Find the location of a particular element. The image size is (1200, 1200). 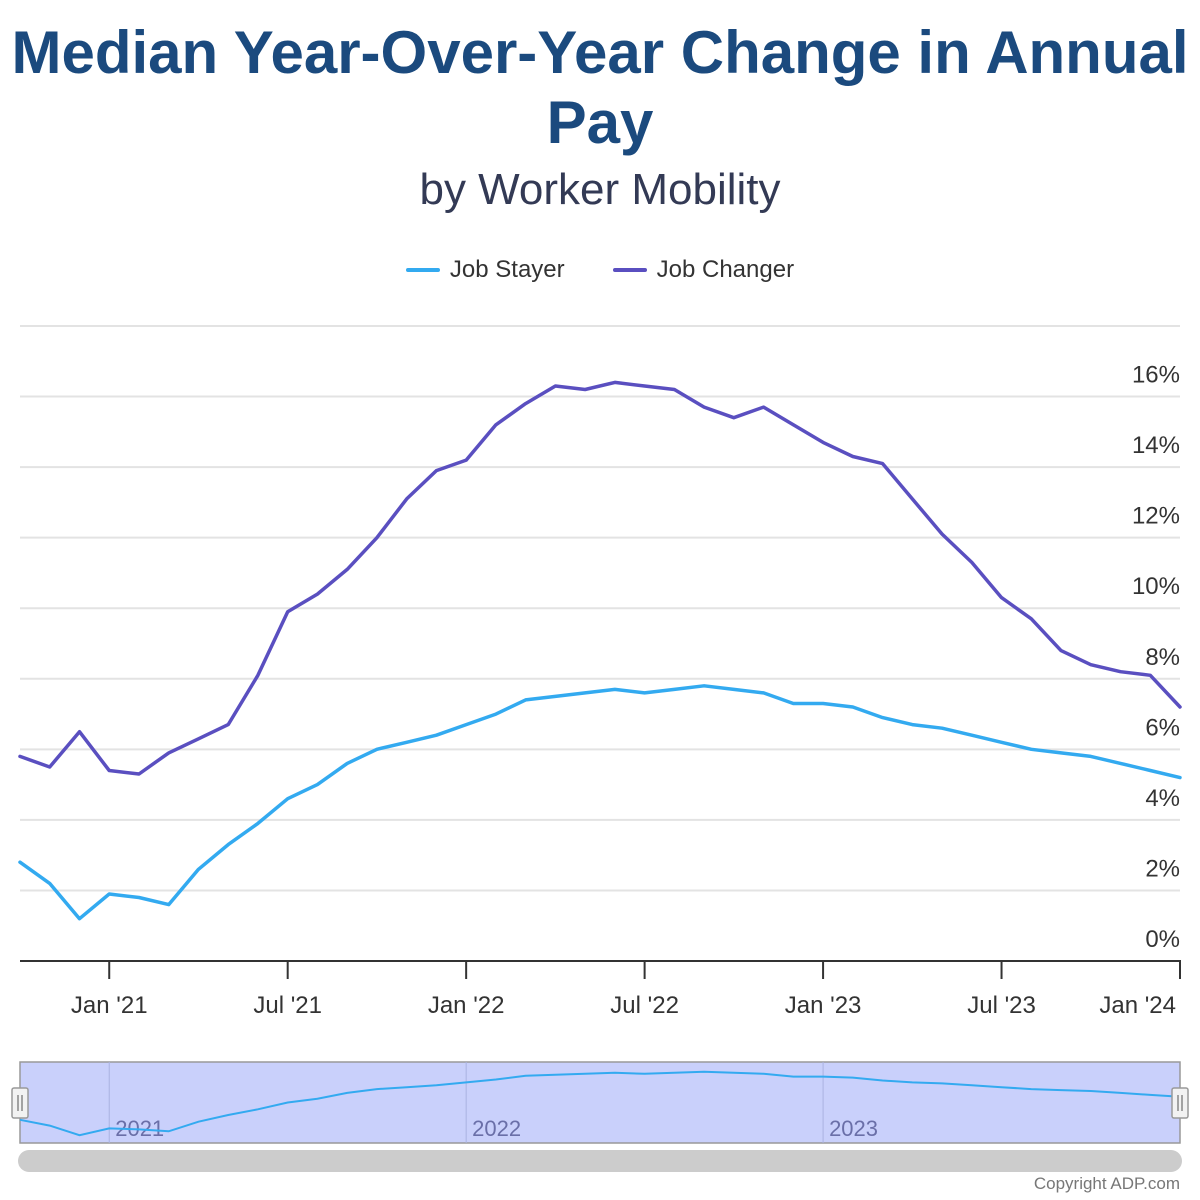

copyright: Copyright ADP.com is located at coordinates (1106, 1183).